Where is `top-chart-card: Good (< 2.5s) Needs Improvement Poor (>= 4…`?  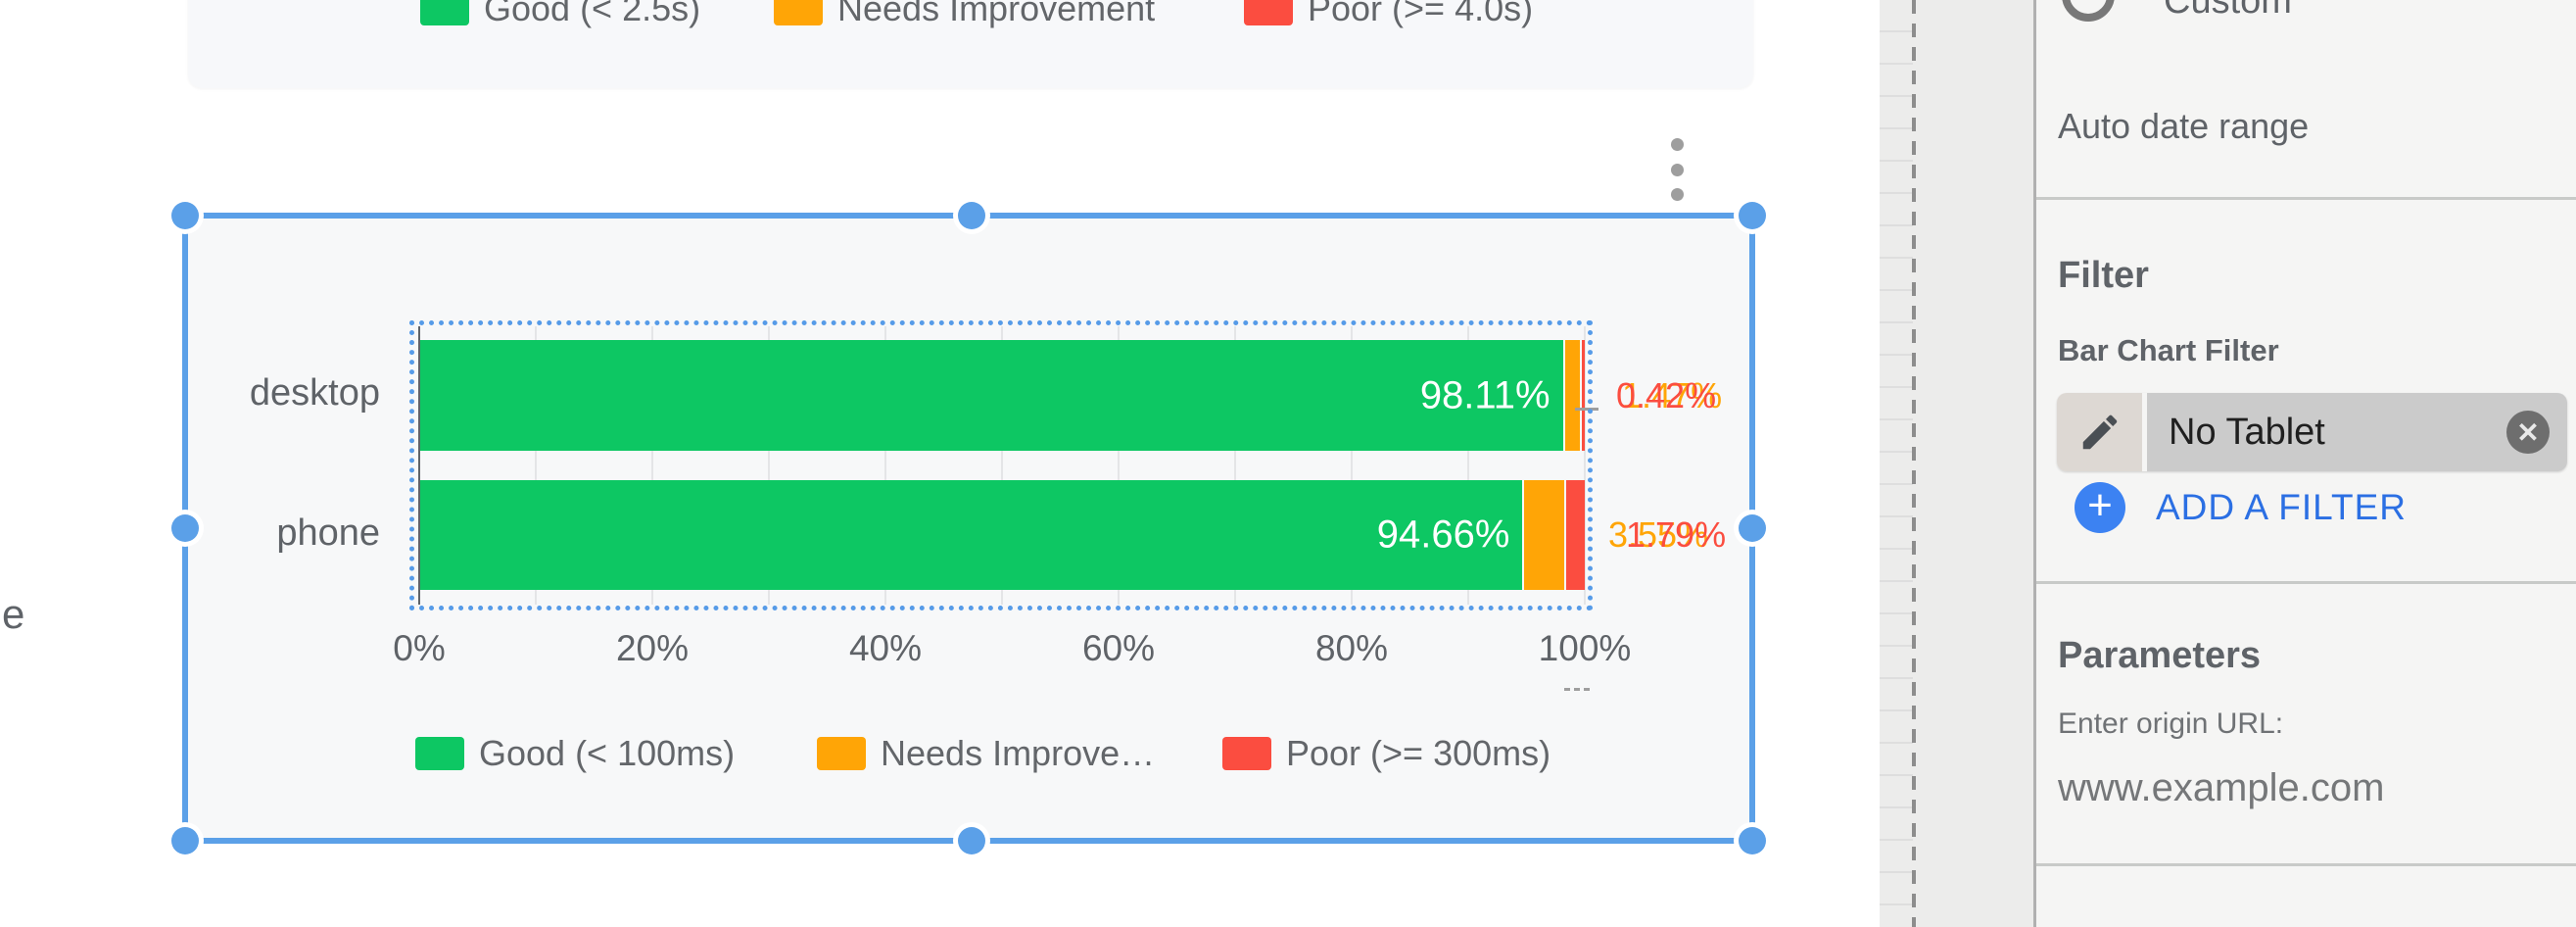
top-chart-card: Good (< 2.5s) Needs Improvement Poor (>= 4… is located at coordinates (971, 44).